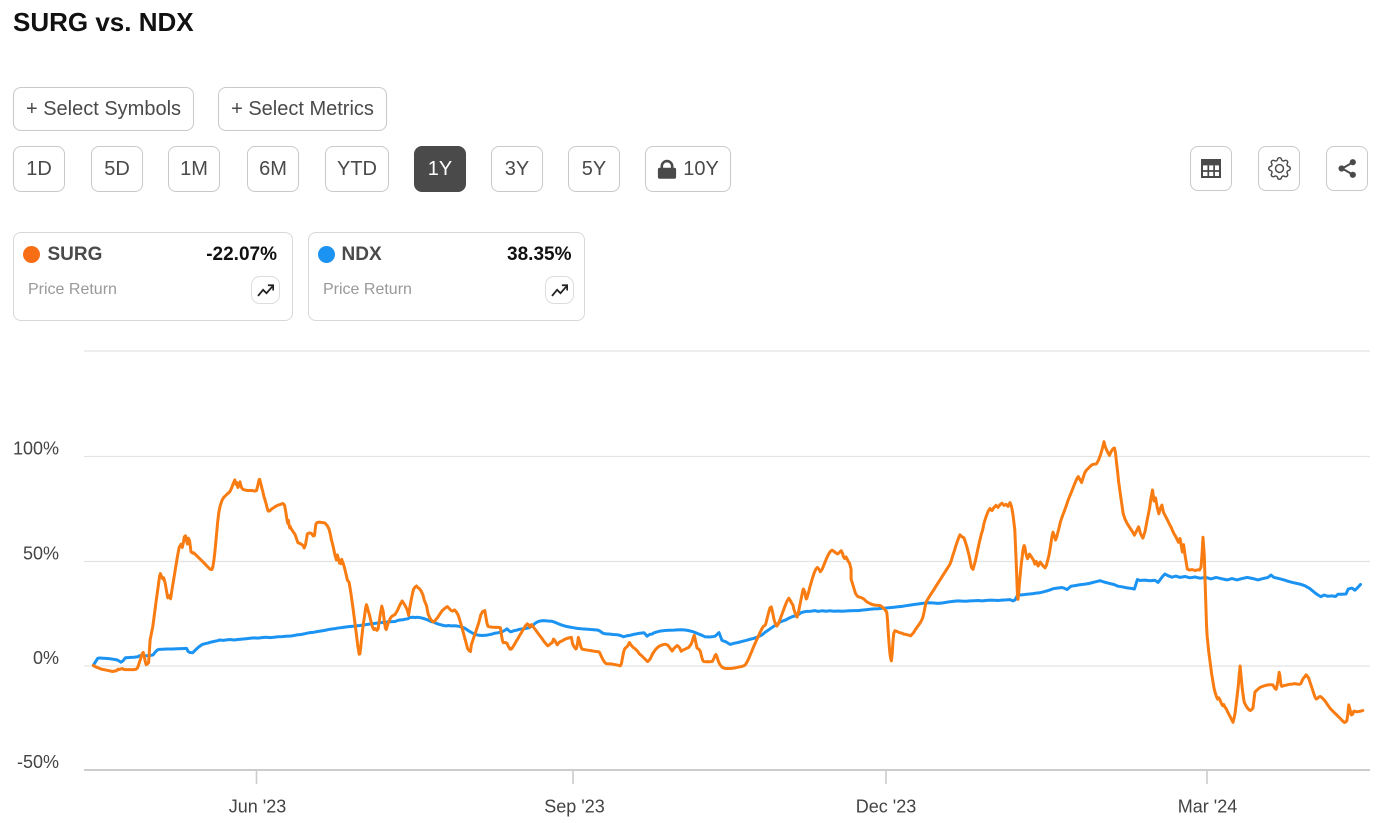 This screenshot has width=1378, height=823. What do you see at coordinates (1207, 807) in the screenshot?
I see `svg-text: Mar '24` at bounding box center [1207, 807].